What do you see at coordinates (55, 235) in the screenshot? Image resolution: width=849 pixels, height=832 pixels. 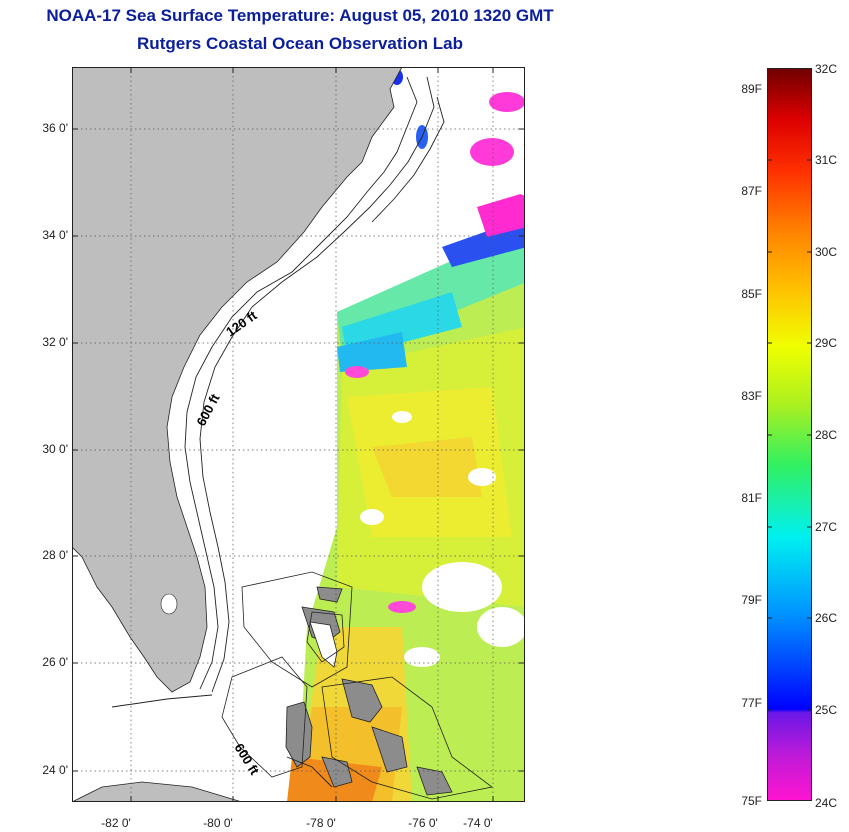 I see `lat-tick-label: 34 0'` at bounding box center [55, 235].